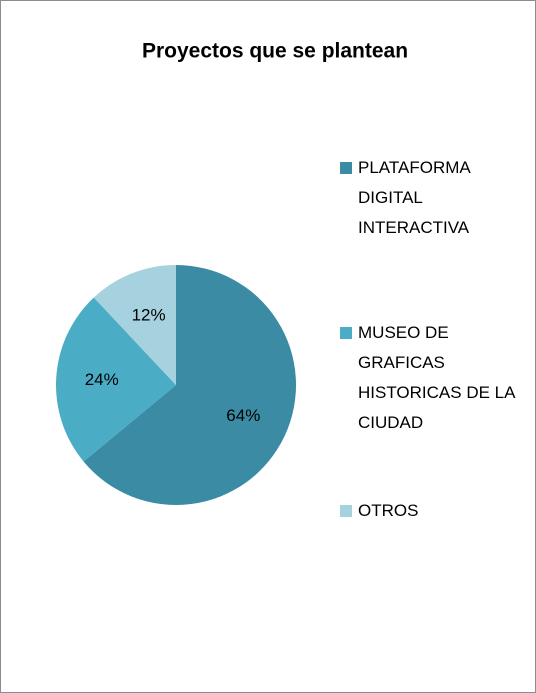 Image resolution: width=536 pixels, height=693 pixels. What do you see at coordinates (243, 415) in the screenshot?
I see `data-label: 64%` at bounding box center [243, 415].